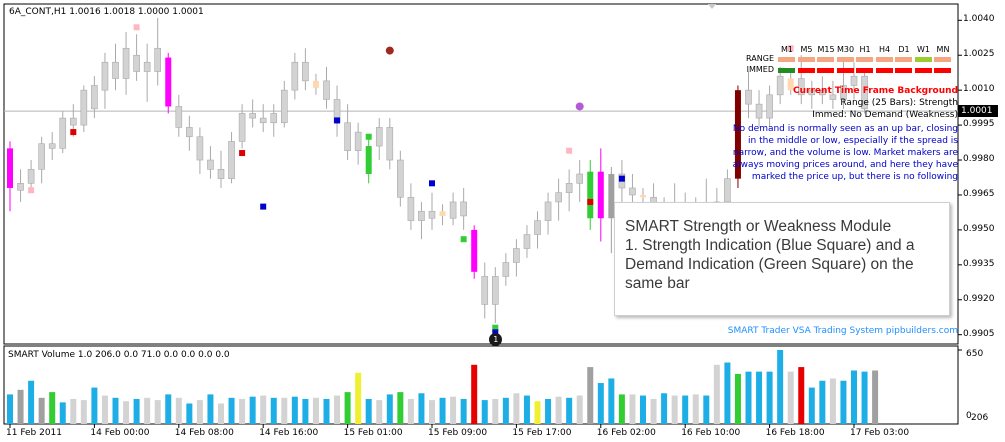 The image size is (1005, 442). Describe the element at coordinates (845, 49) in the screenshot. I see `mtf-timeframe-label: M30` at that location.